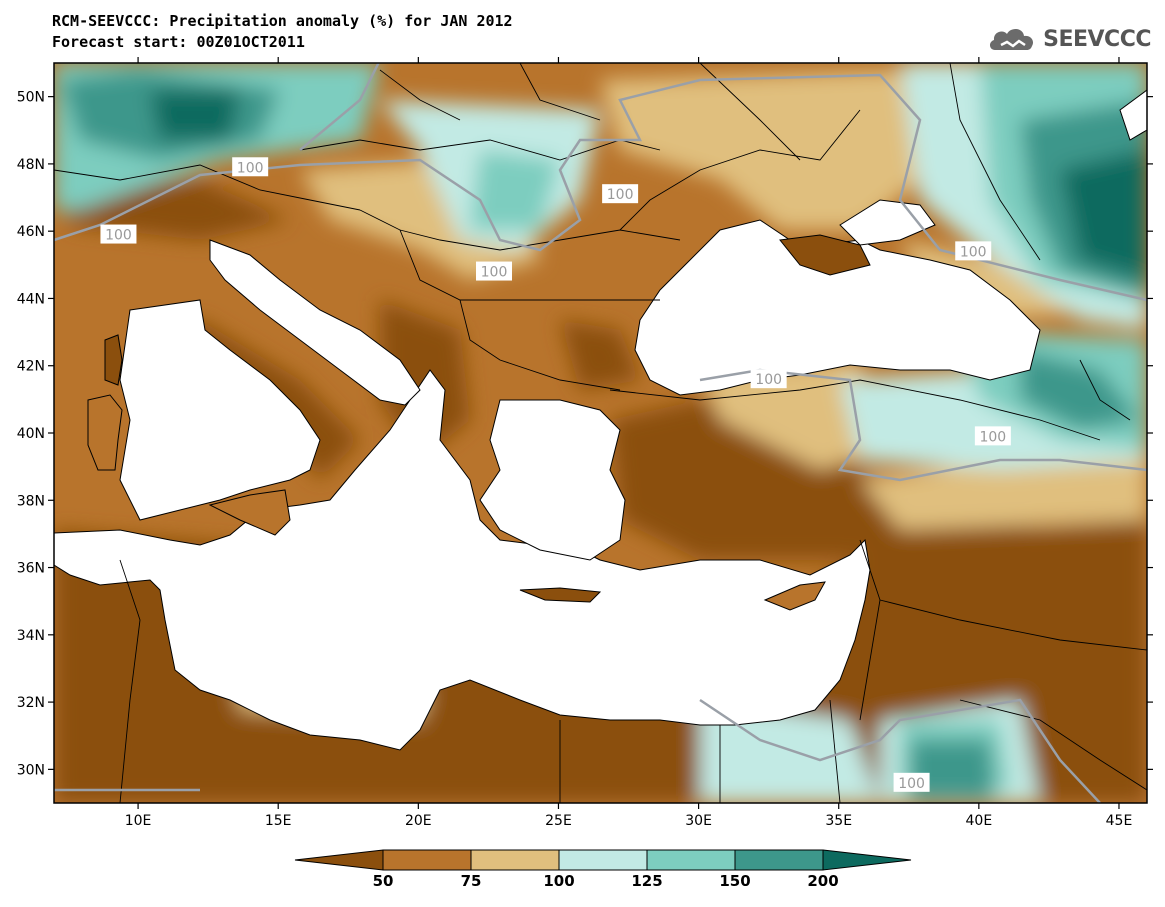  Describe the element at coordinates (418, 821) in the screenshot. I see `x-tick-label: 20E` at that location.